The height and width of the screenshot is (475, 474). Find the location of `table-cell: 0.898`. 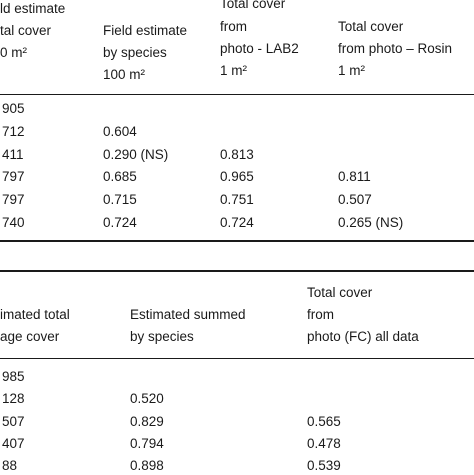

table-cell: 0.898 is located at coordinates (147, 465).